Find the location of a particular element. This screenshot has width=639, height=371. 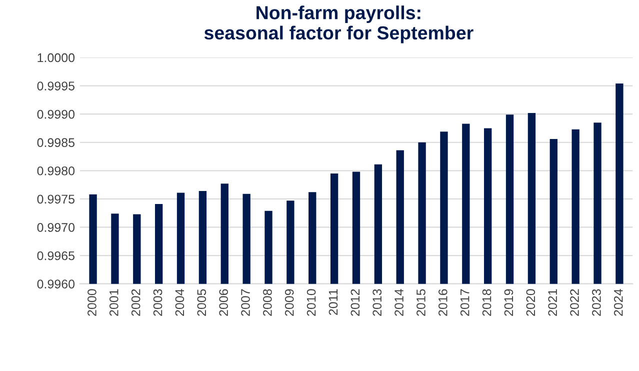

x-tick-label: 2024 is located at coordinates (618, 302).